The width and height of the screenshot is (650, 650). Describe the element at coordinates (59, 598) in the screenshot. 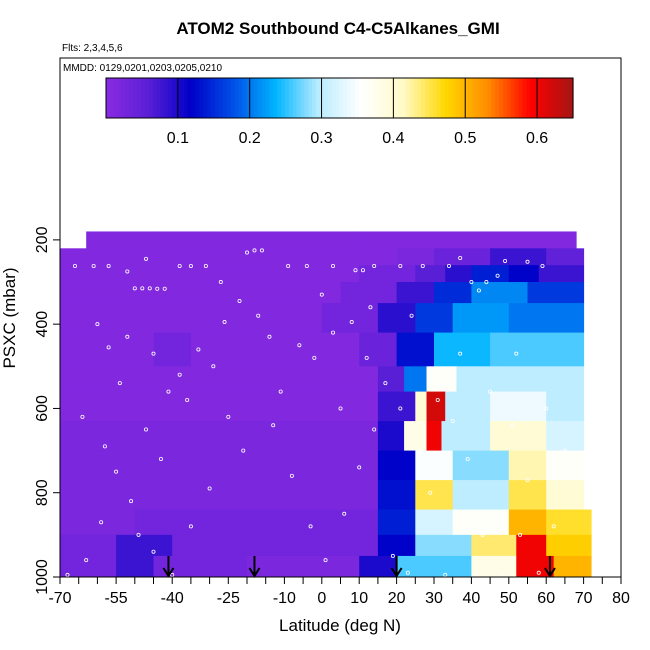

I see `x-tick-label: -70` at that location.